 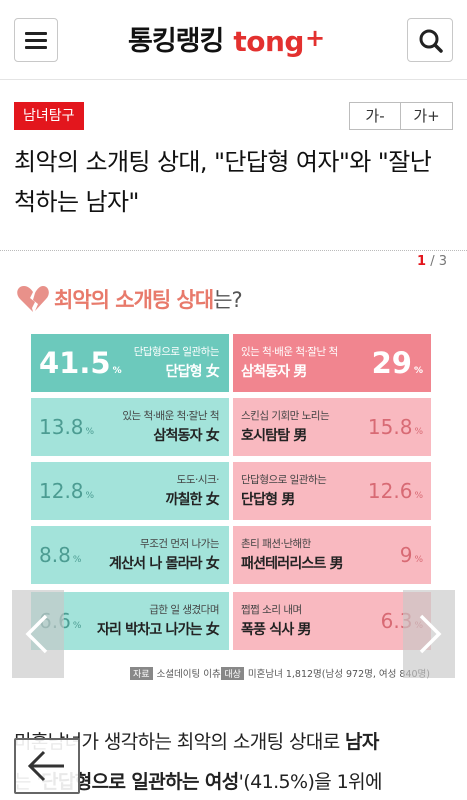 What do you see at coordinates (442, 261) in the screenshot?
I see `pager-total: 3` at bounding box center [442, 261].